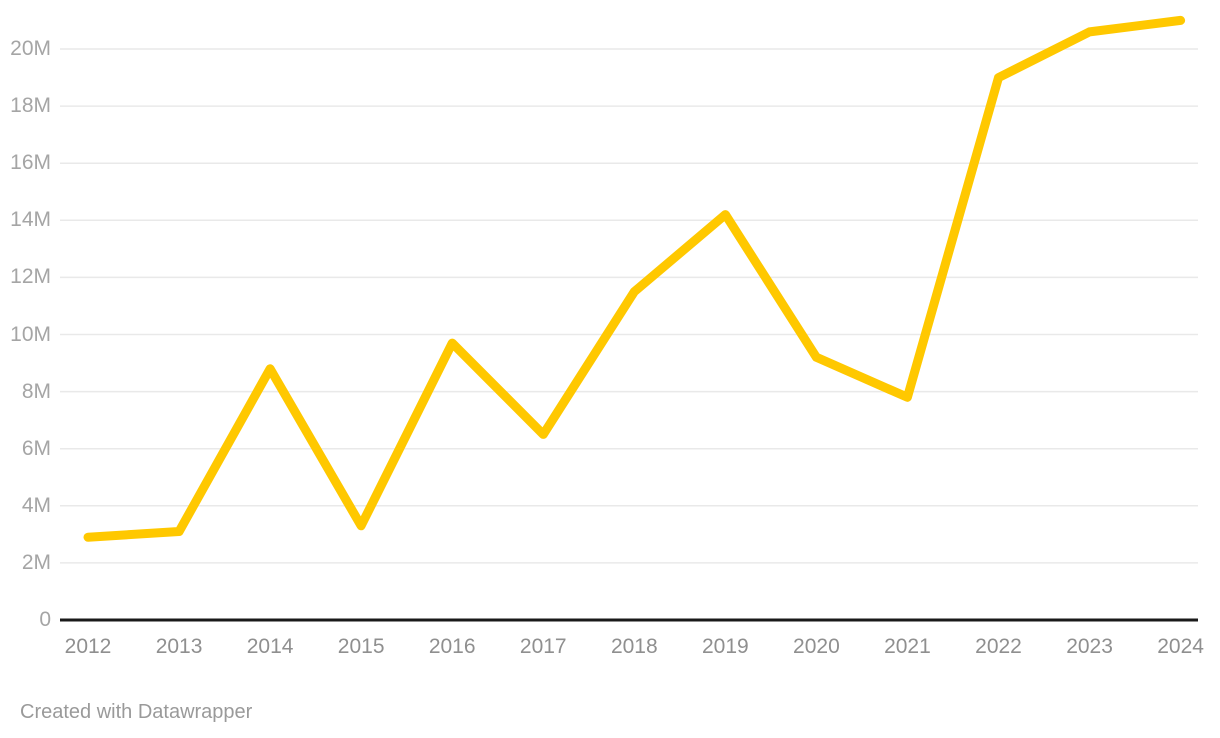 Image resolution: width=1220 pixels, height=738 pixels. Describe the element at coordinates (907, 646) in the screenshot. I see `x-axis-tick-label: 2021` at that location.